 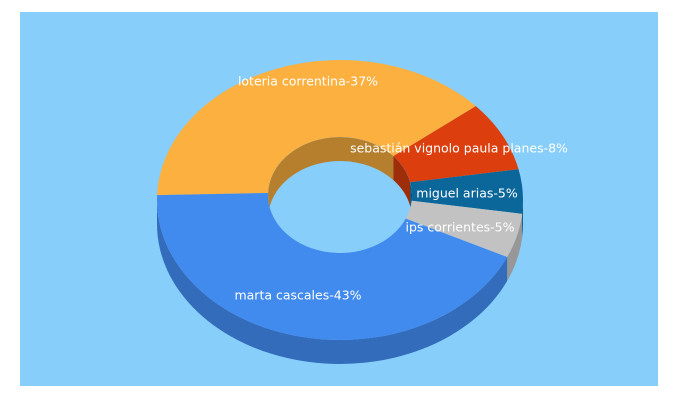 I want to click on slice-label: miguel arias-5%, so click(x=467, y=193).